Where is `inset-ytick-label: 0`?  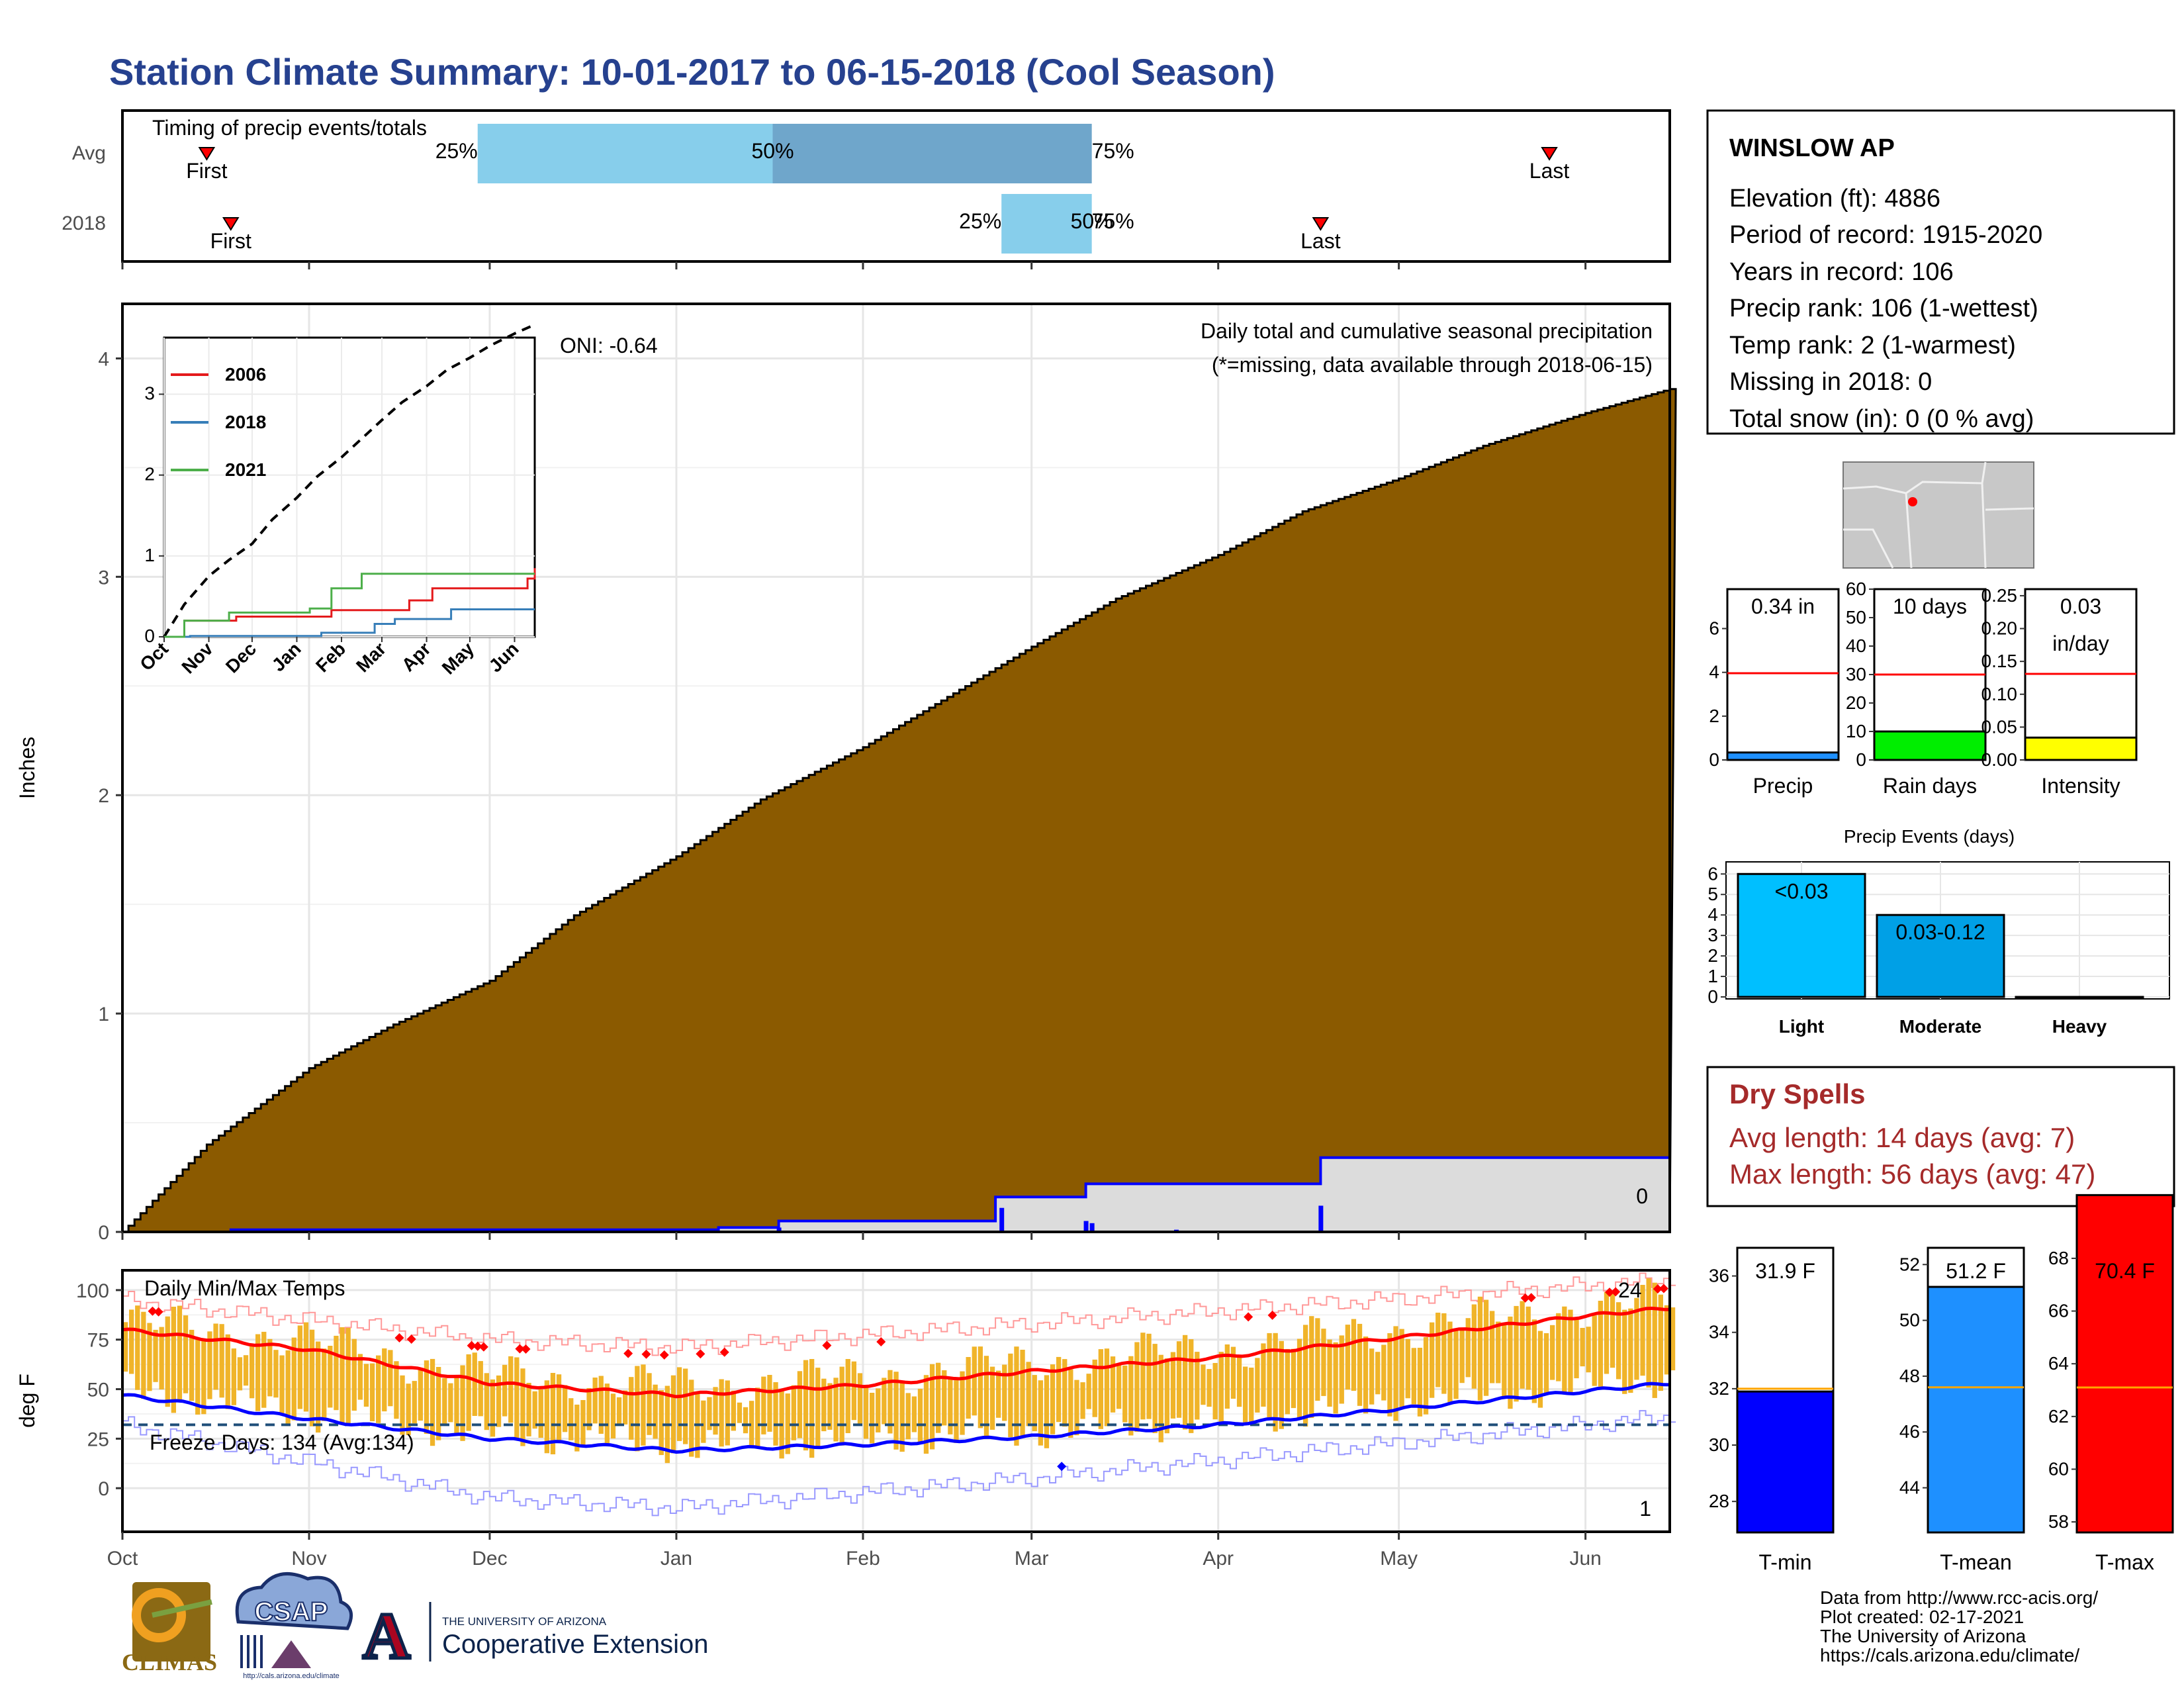
inset-ytick-label: 0 is located at coordinates (149, 636).